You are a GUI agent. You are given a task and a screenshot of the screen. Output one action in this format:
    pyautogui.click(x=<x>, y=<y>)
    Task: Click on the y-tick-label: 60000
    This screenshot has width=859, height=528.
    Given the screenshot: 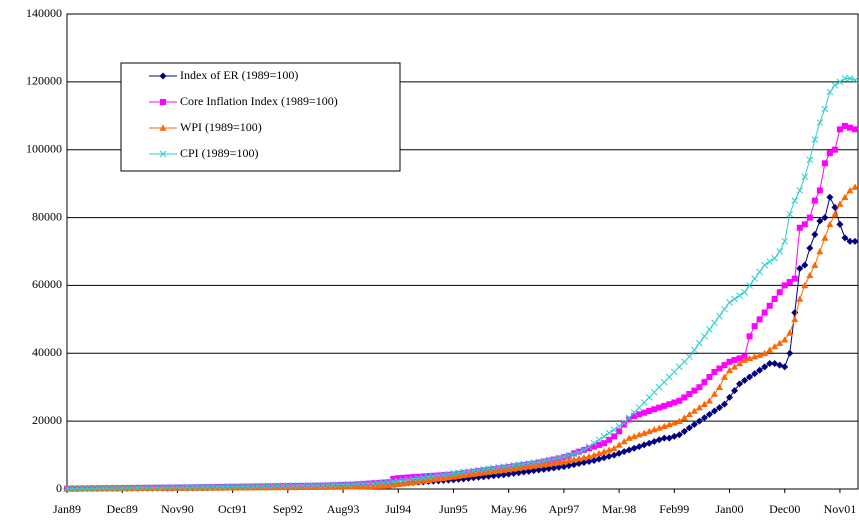 What is the action you would take?
    pyautogui.click(x=47, y=284)
    